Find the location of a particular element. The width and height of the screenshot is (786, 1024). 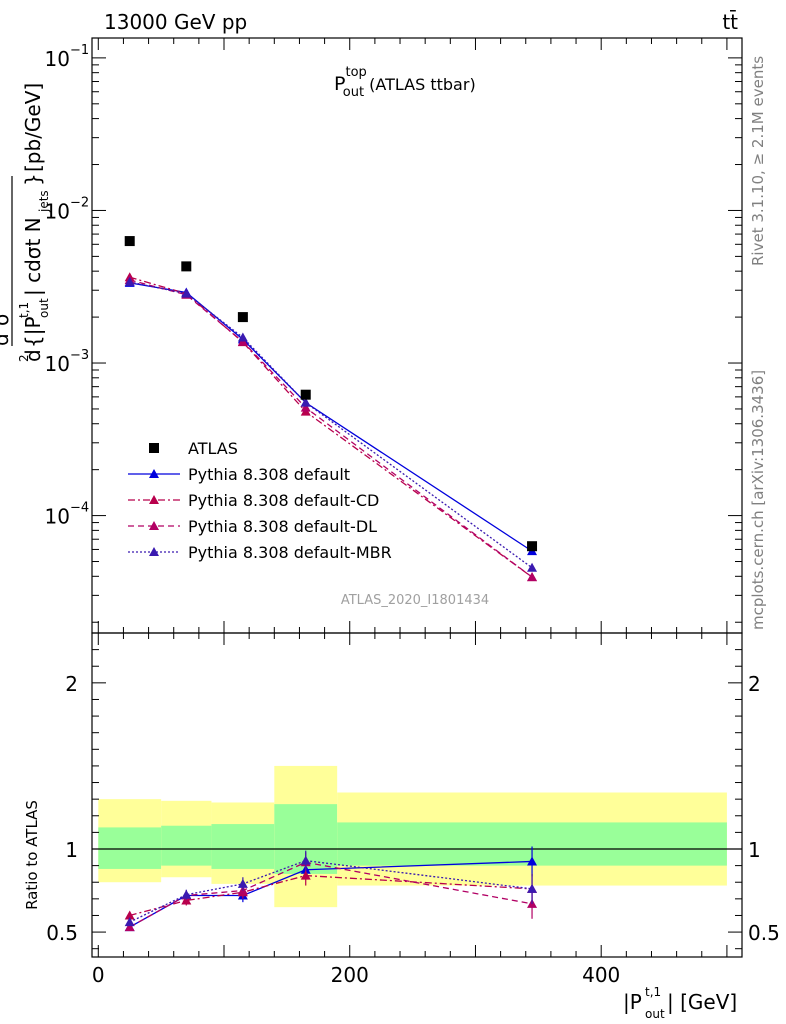

svg-text: | cdσt N is located at coordinates (33, 256).